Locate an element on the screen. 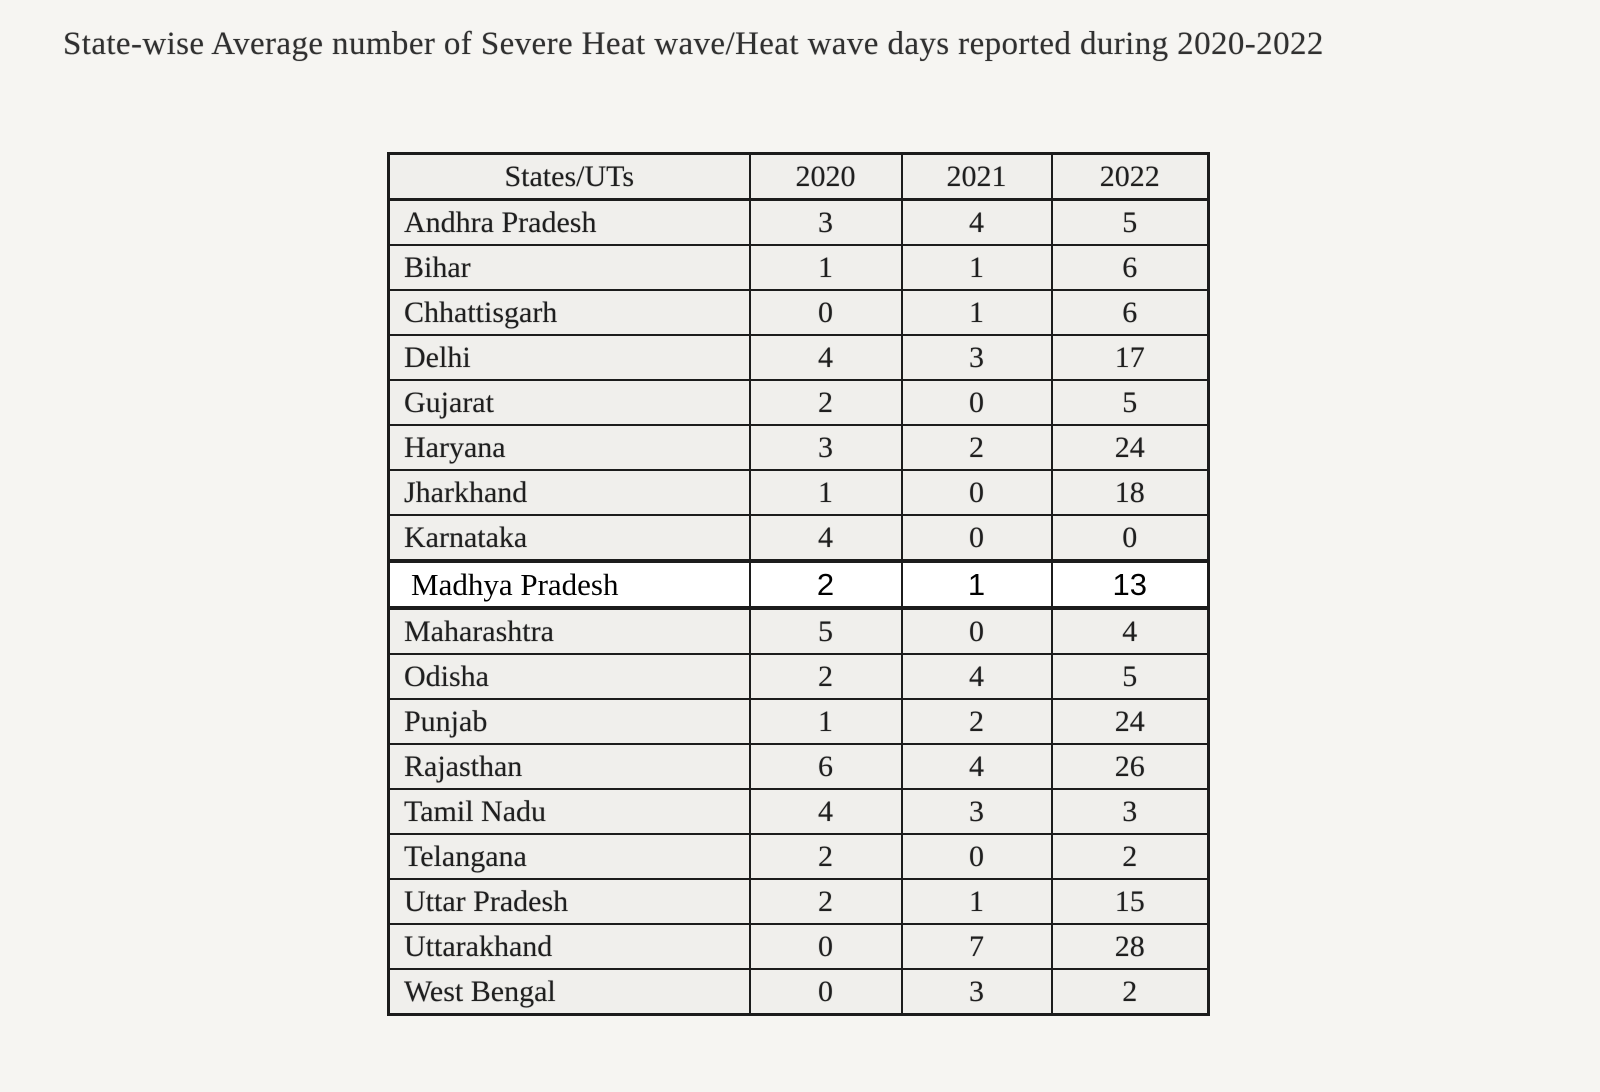 Image resolution: width=1600 pixels, height=1092 pixels. table-header: States/UTs 2020 2021 2022 is located at coordinates (798, 176).